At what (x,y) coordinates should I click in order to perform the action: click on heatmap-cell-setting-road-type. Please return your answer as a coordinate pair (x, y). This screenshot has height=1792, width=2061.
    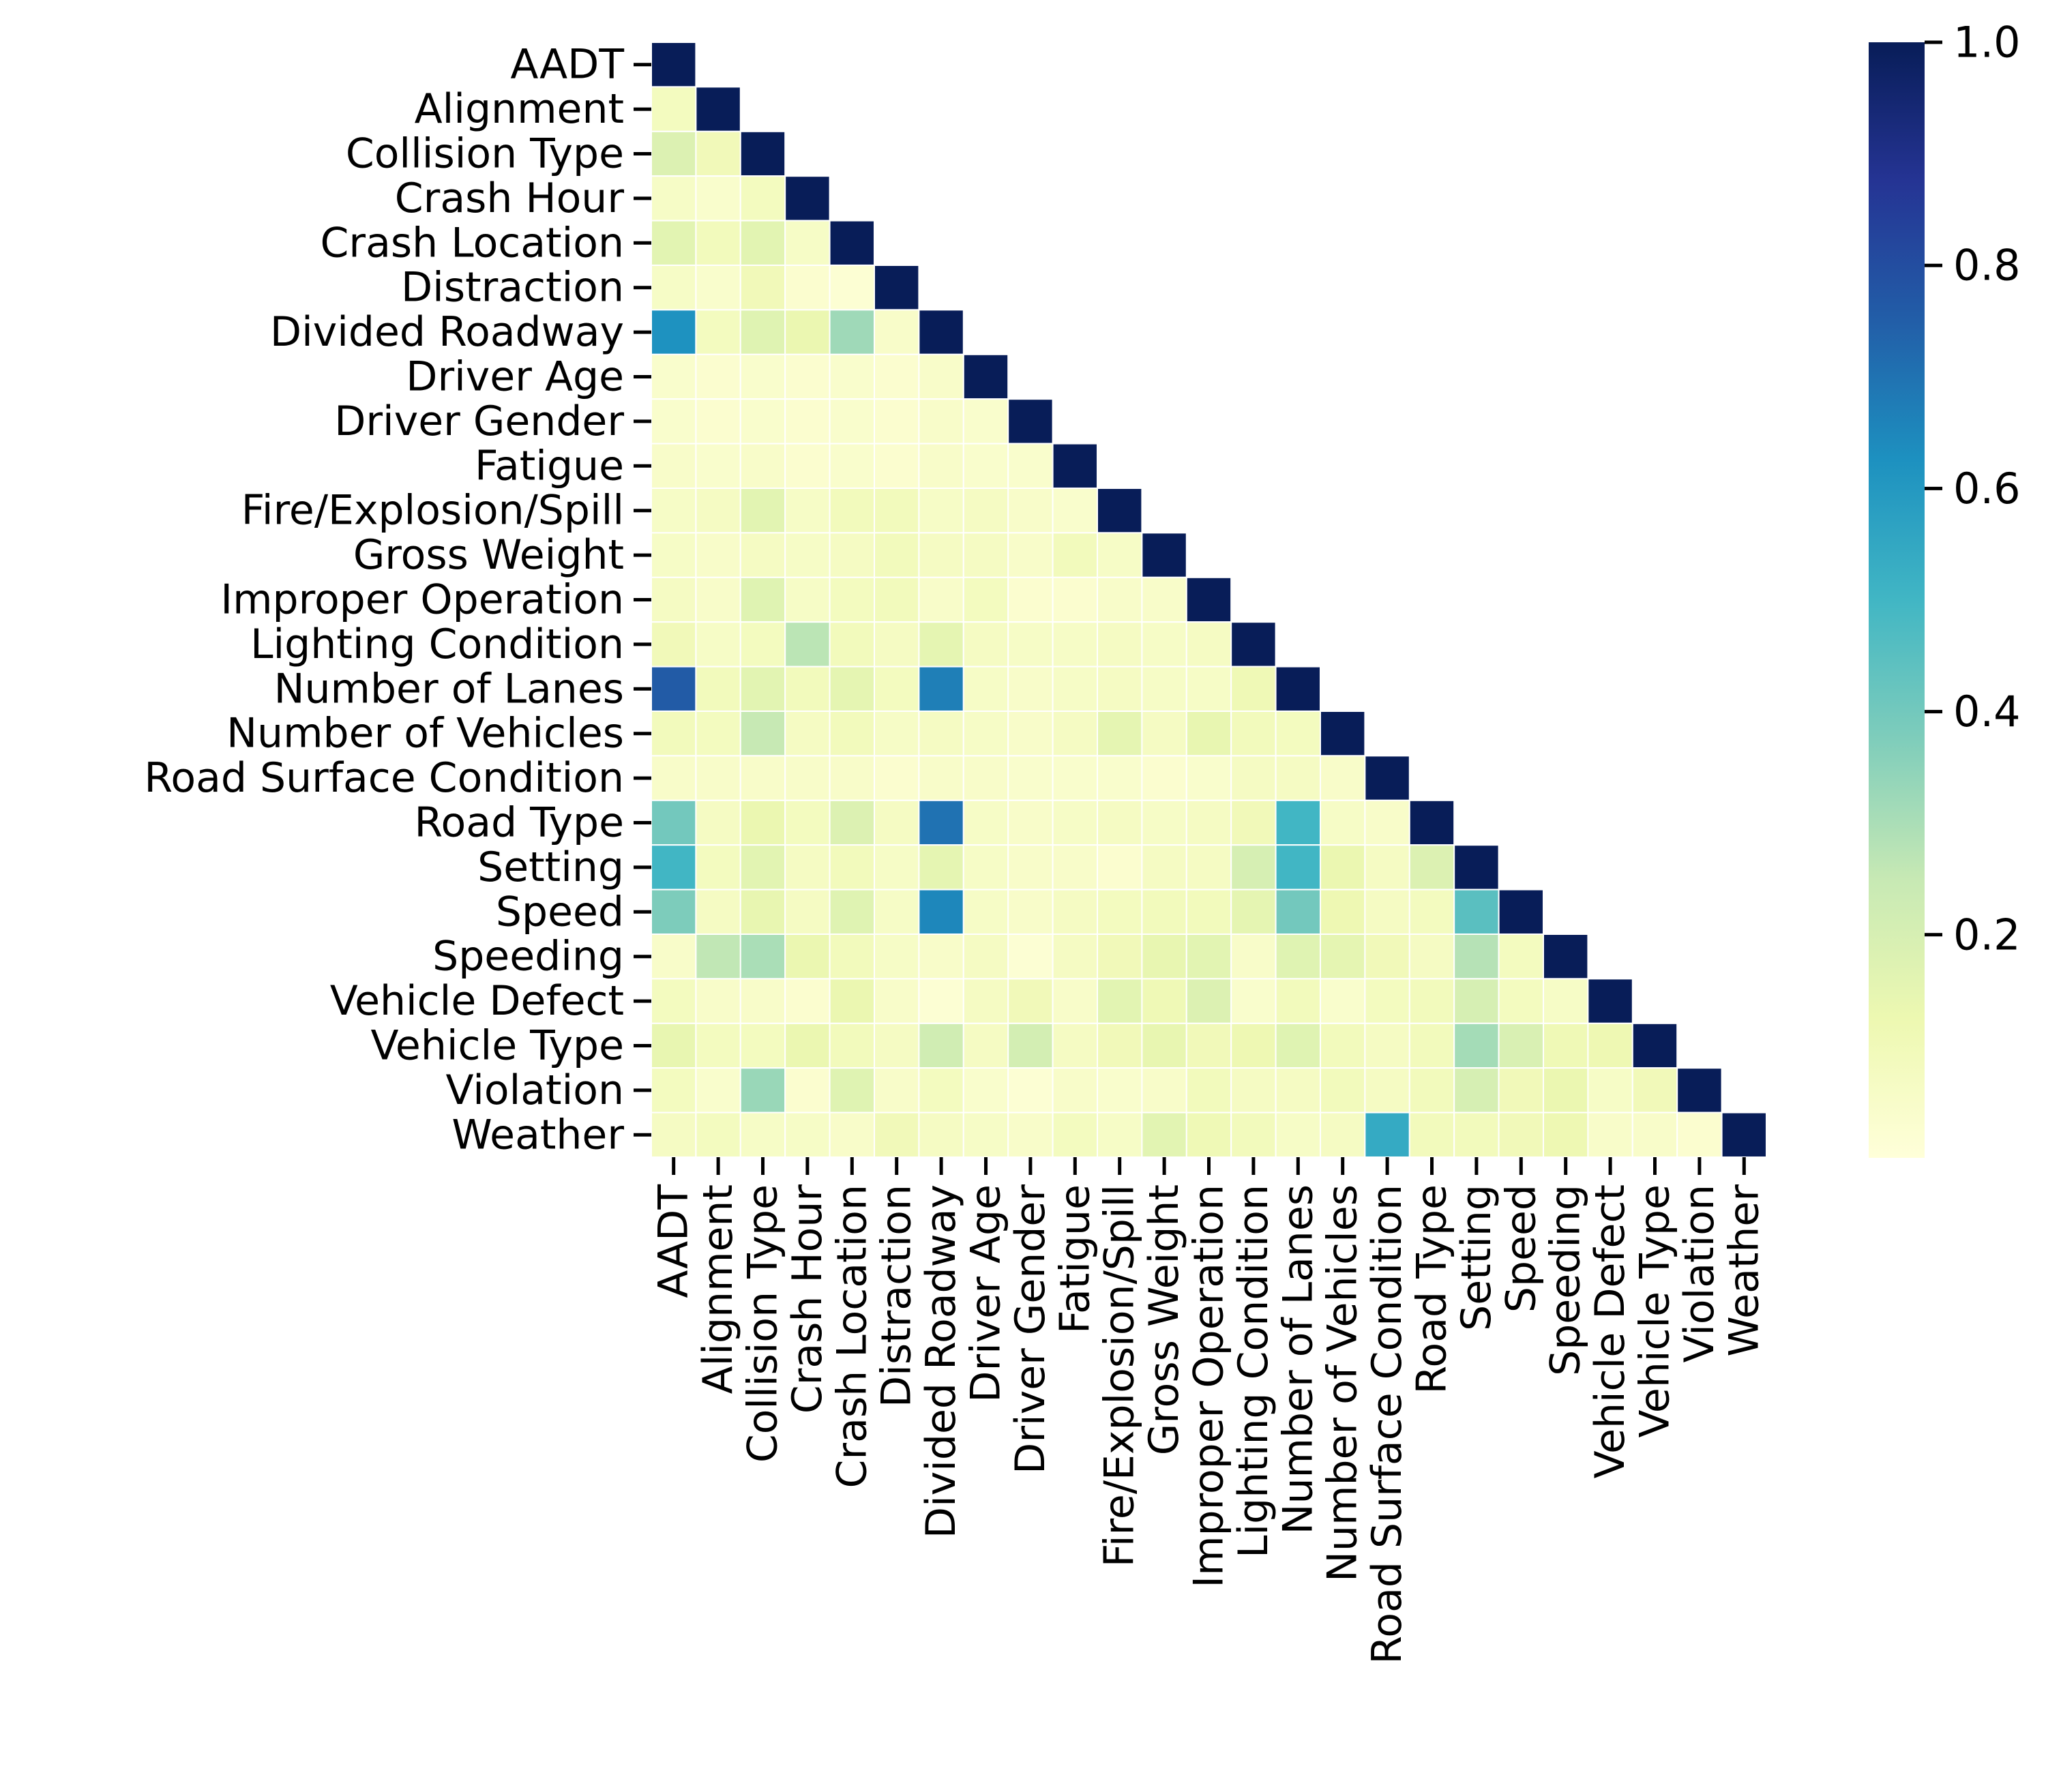
    Looking at the image, I should click on (1431, 867).